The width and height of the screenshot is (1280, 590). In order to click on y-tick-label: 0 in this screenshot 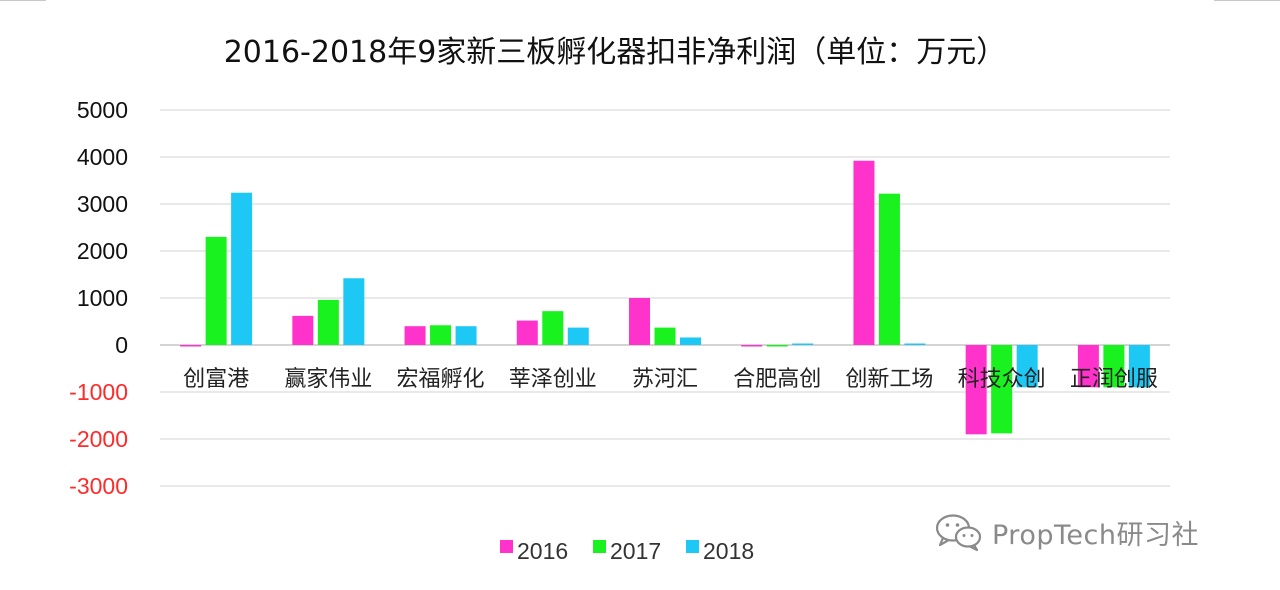, I will do `click(121, 345)`.